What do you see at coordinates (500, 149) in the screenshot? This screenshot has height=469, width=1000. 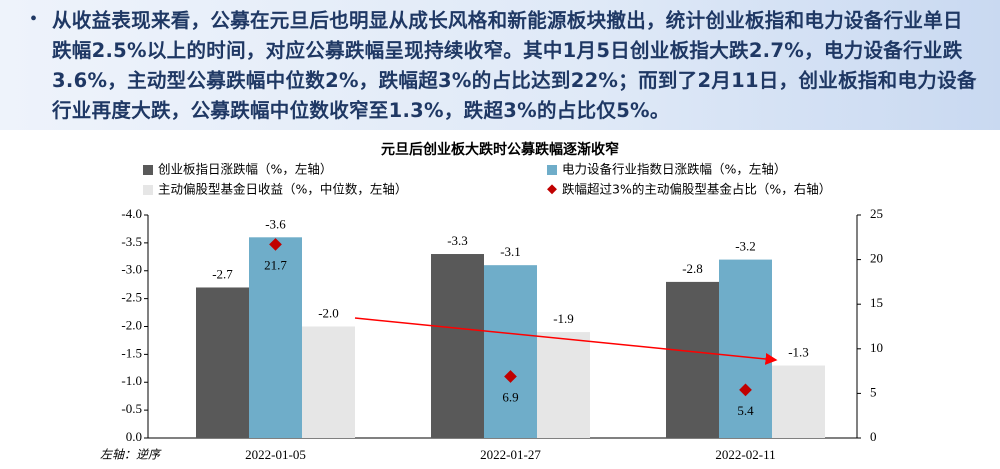 I see `chart-title: 元旦后创业板大跌时公募跌幅逐渐收窄` at bounding box center [500, 149].